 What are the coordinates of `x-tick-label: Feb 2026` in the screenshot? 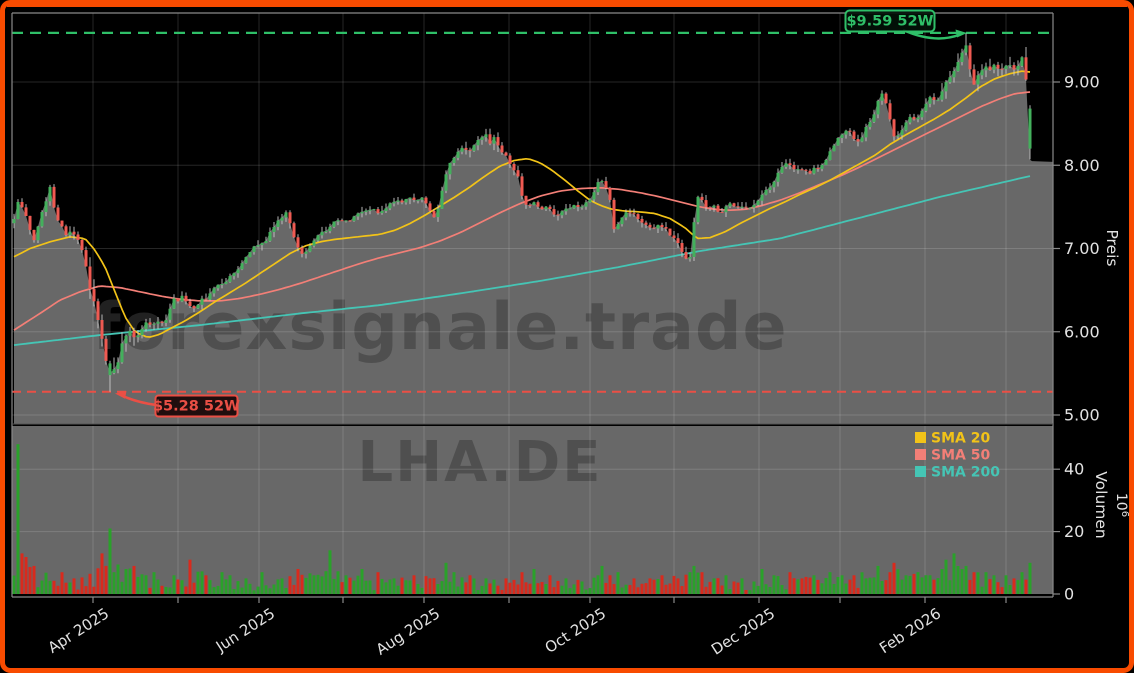 It's located at (910, 630).